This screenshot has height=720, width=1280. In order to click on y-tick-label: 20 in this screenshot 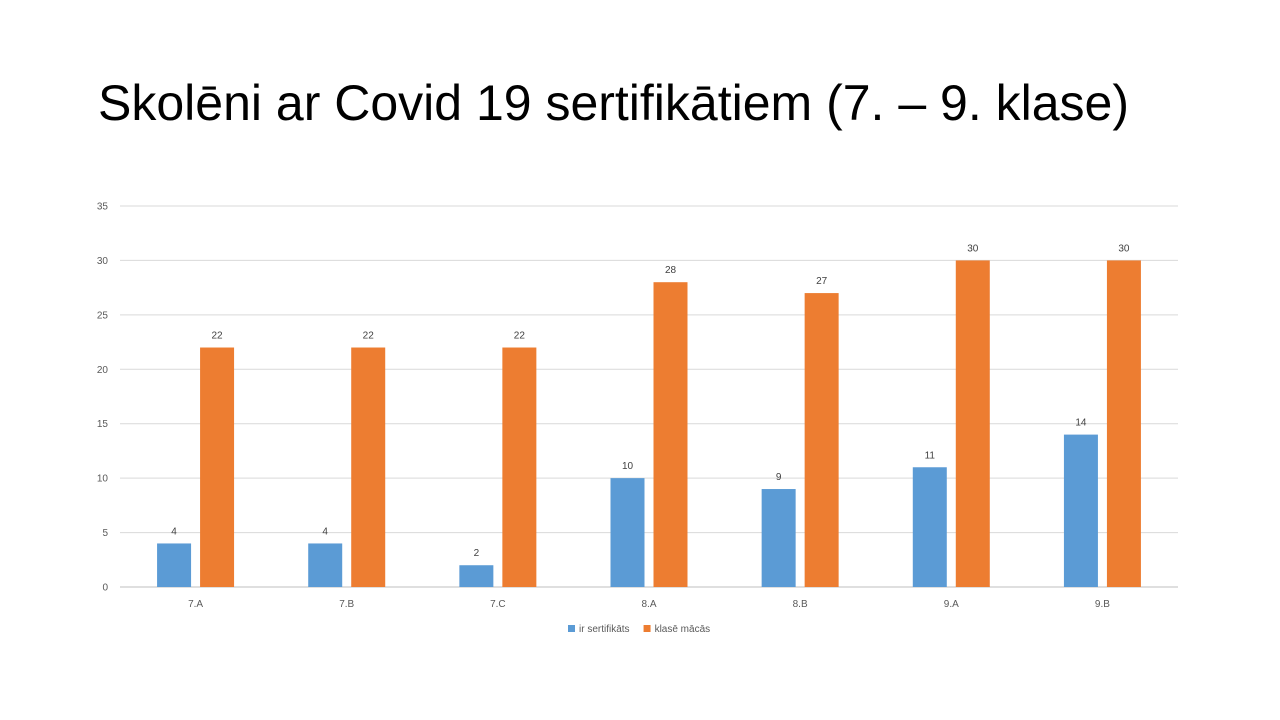, I will do `click(103, 370)`.